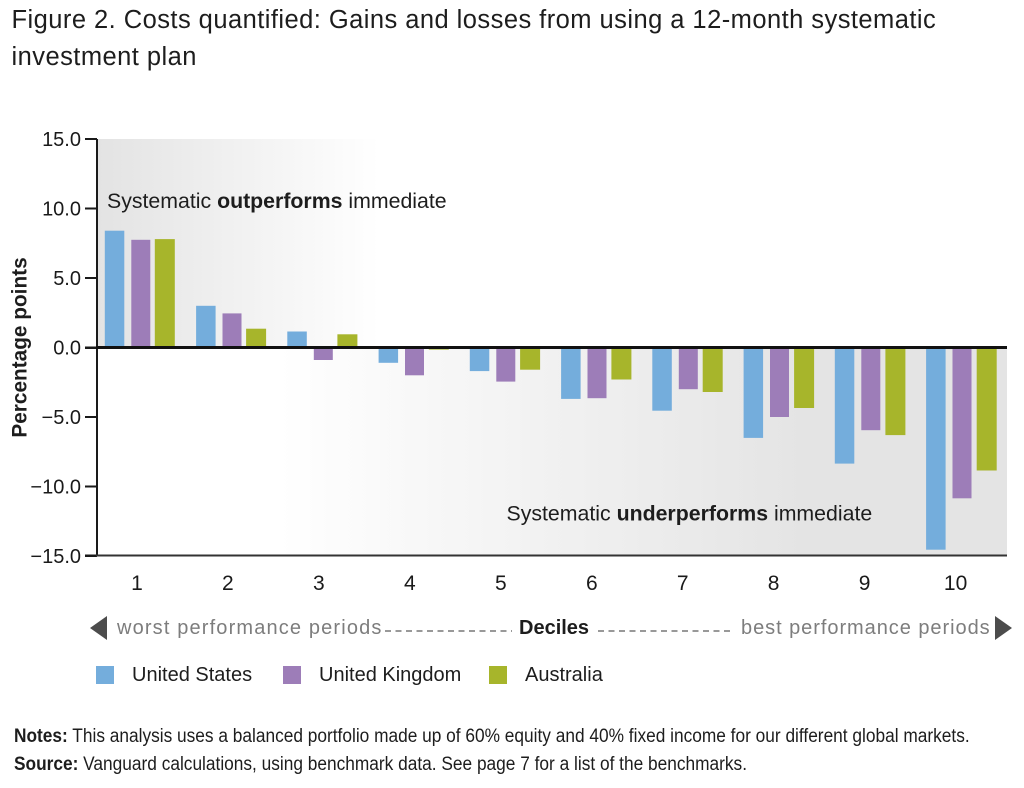 The image size is (1024, 788). What do you see at coordinates (865, 583) in the screenshot?
I see `svg-text: 9` at bounding box center [865, 583].